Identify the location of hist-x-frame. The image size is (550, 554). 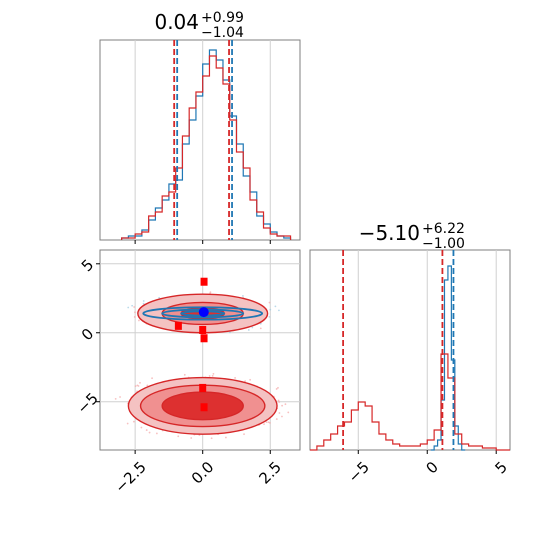
(200, 140).